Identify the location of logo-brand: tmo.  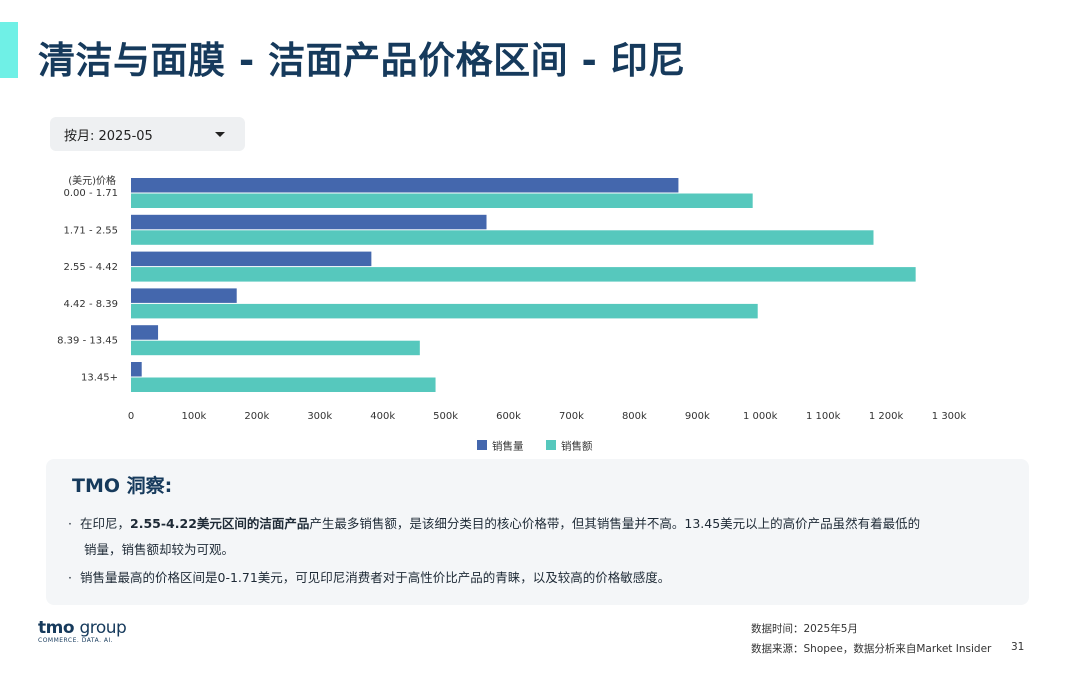
(56, 628).